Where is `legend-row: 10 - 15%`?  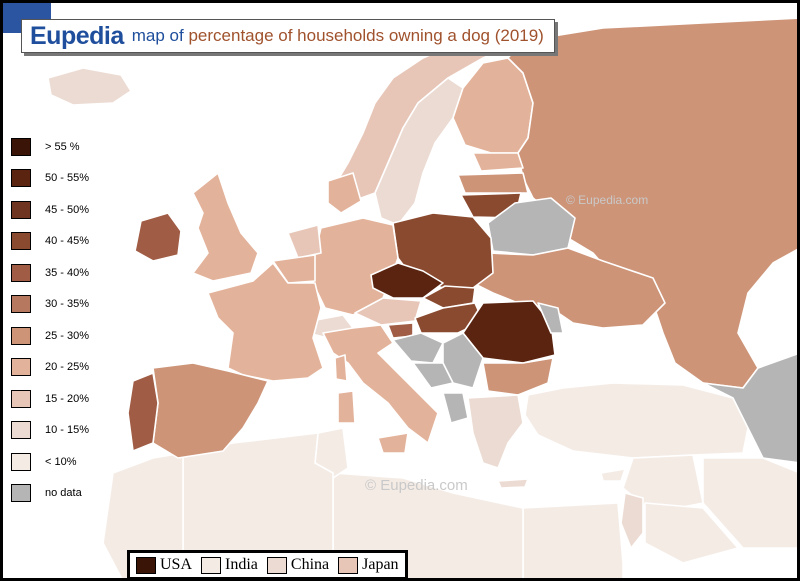
legend-row: 10 - 15% is located at coordinates (50, 431).